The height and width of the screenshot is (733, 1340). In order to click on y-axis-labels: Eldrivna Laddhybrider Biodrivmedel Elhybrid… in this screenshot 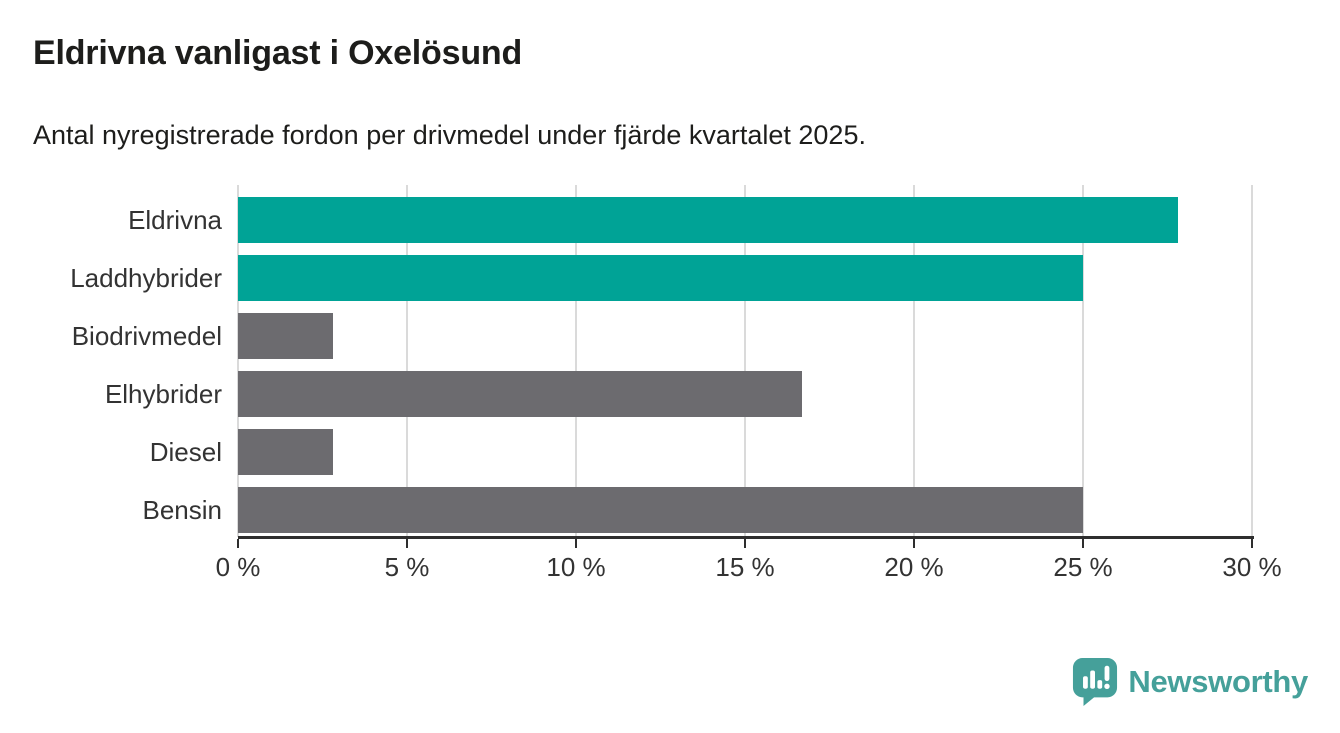, I will do `click(111, 361)`.